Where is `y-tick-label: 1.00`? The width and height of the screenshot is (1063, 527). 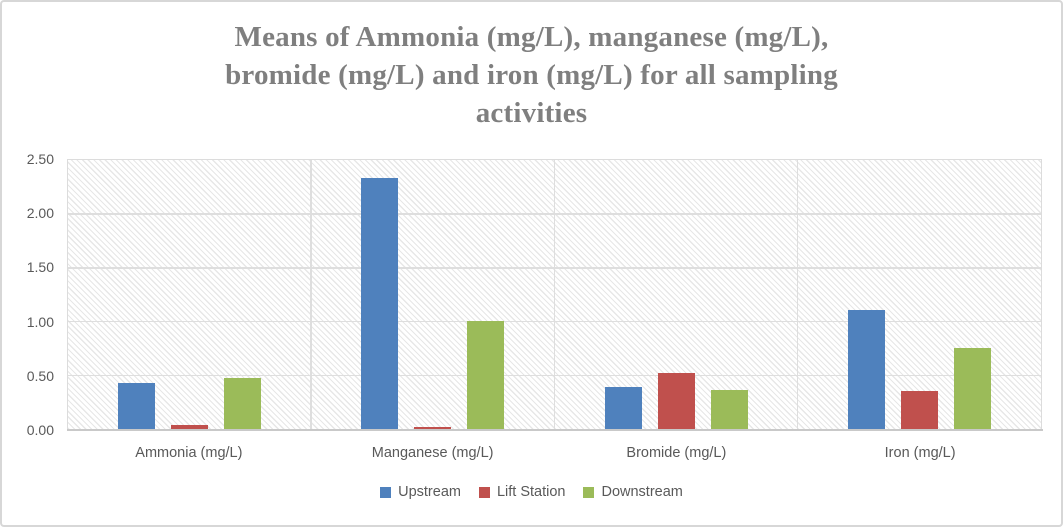 y-tick-label: 1.00 is located at coordinates (40, 321).